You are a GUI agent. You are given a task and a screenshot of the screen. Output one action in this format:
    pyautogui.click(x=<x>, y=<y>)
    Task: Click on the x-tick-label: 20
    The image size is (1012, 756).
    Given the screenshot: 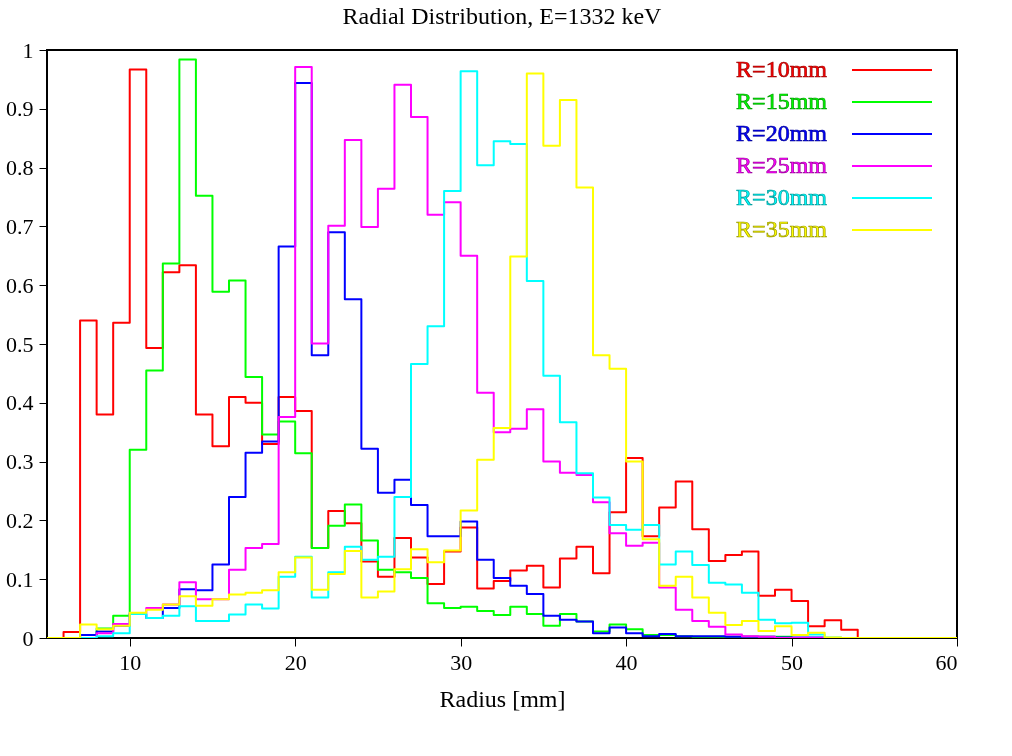 What is the action you would take?
    pyautogui.click(x=295, y=662)
    